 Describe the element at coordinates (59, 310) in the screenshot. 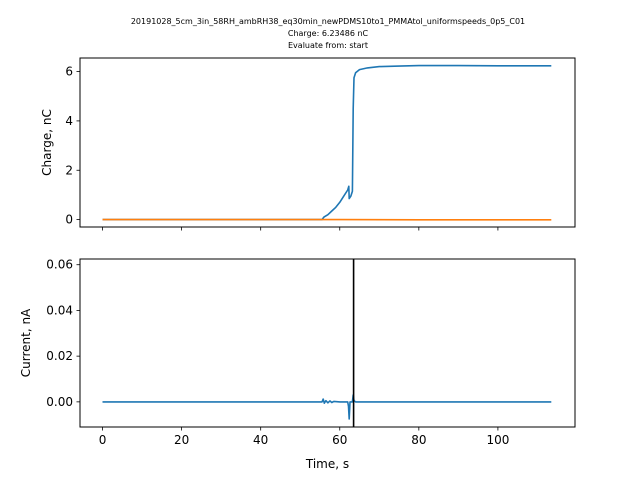

I see `y-tick-label: 0.04` at that location.